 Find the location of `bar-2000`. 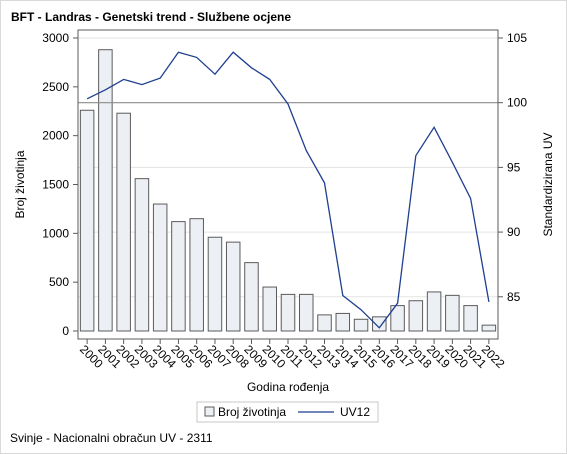

bar-2000 is located at coordinates (87, 220).